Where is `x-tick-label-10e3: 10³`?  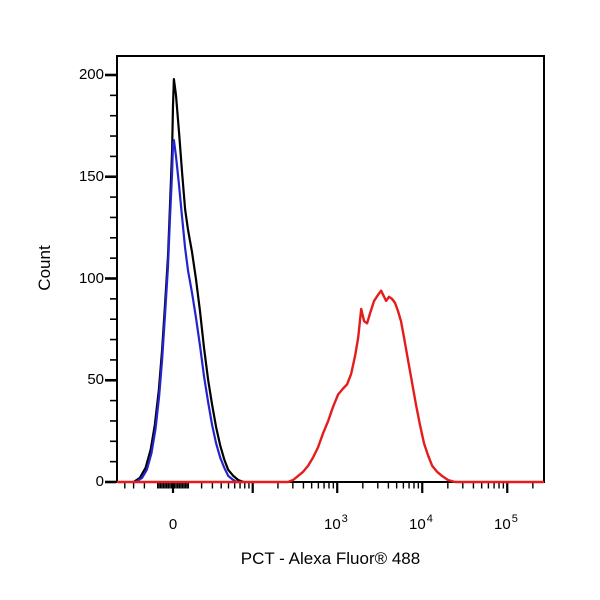 x-tick-label-10e3: 10³ is located at coordinates (335, 524).